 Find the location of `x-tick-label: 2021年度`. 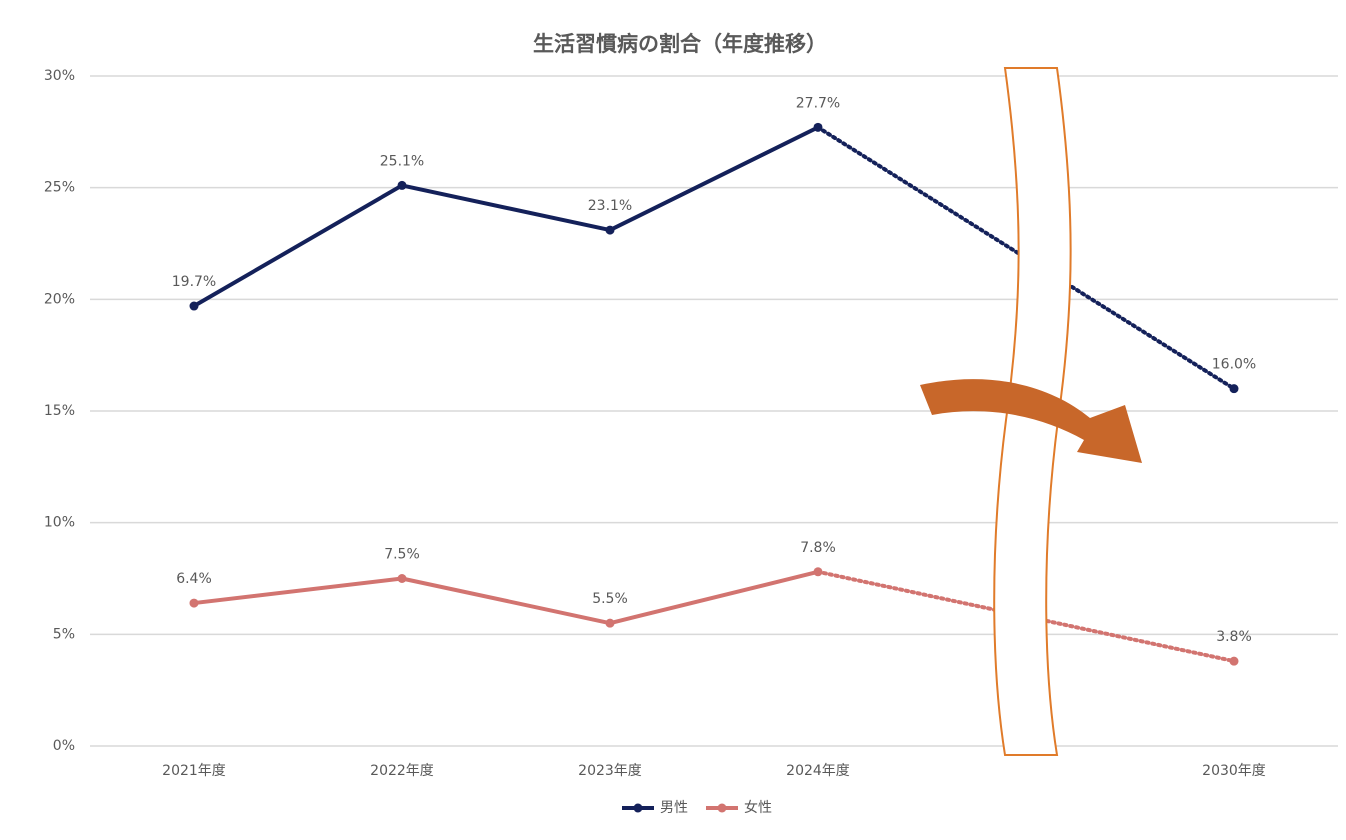

x-tick-label: 2021年度 is located at coordinates (194, 771).